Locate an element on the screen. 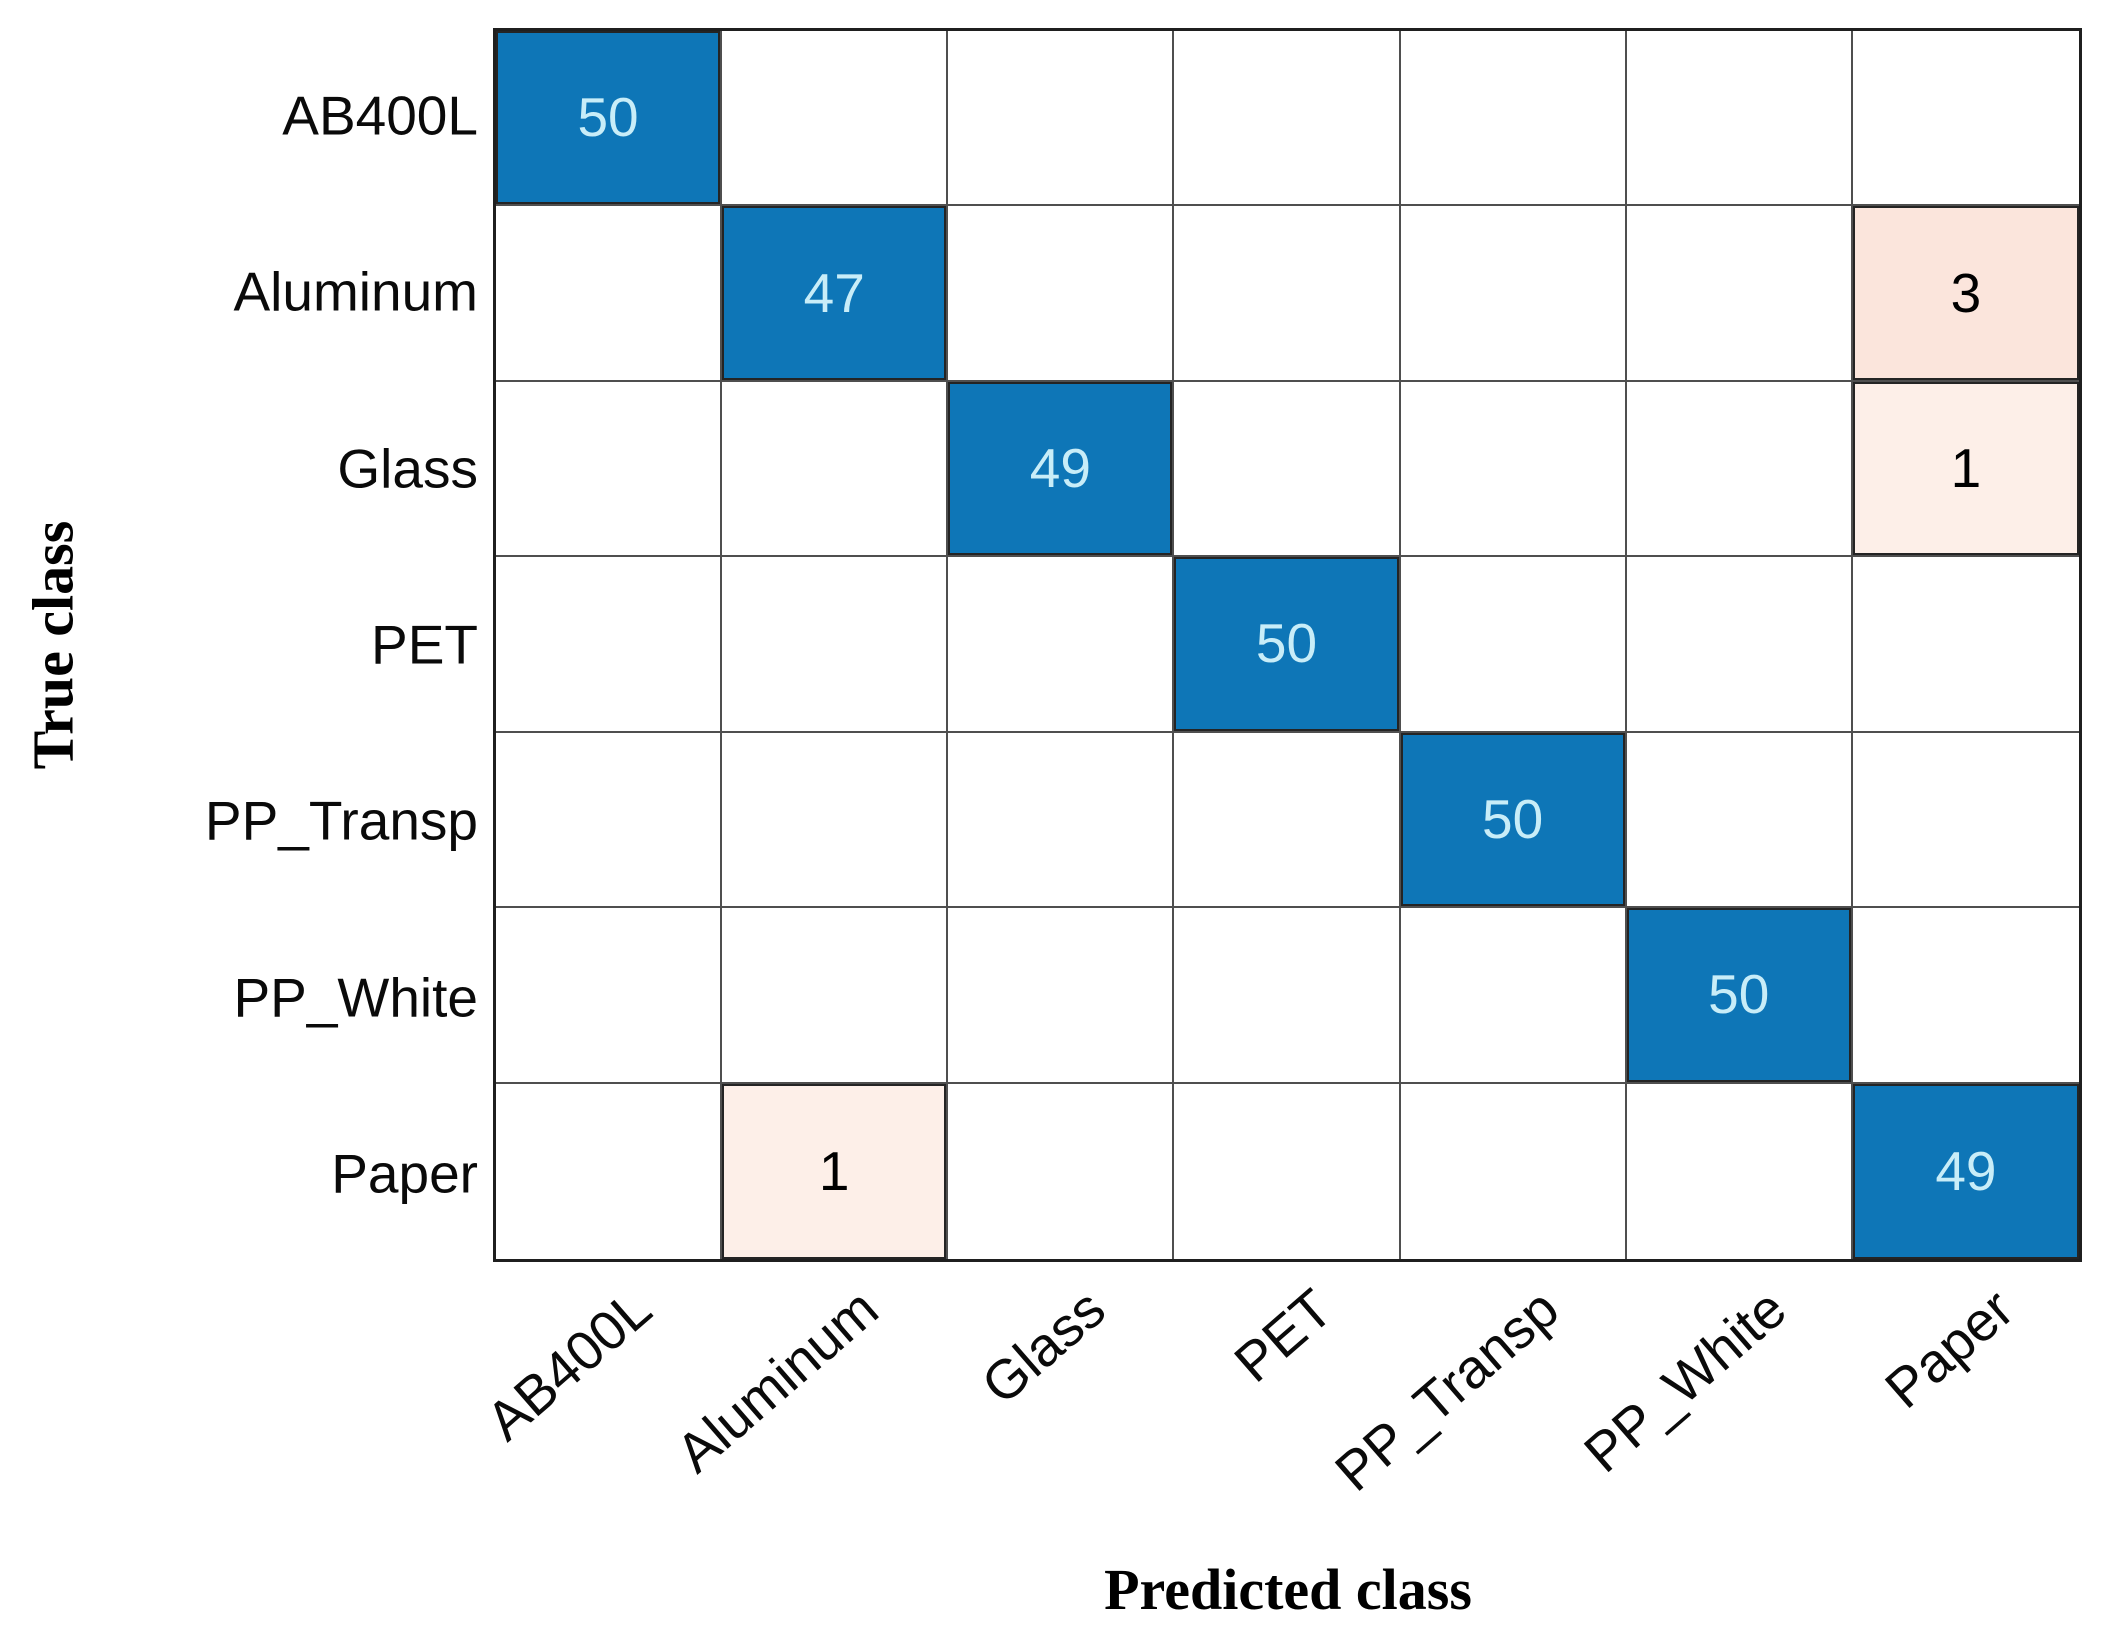  y-tick-label: AB400L is located at coordinates (380, 115).